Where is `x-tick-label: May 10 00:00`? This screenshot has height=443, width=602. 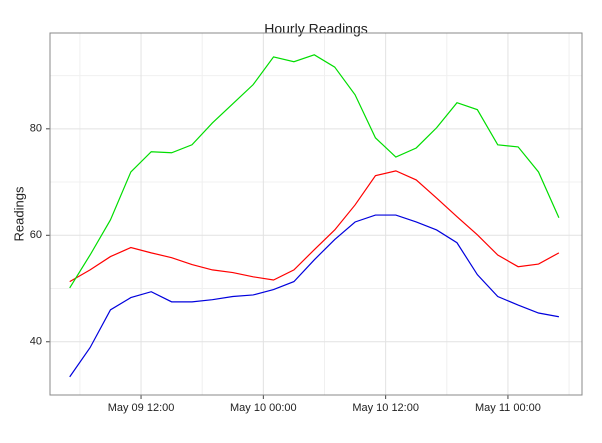
x-tick-label: May 10 00:00 is located at coordinates (263, 408).